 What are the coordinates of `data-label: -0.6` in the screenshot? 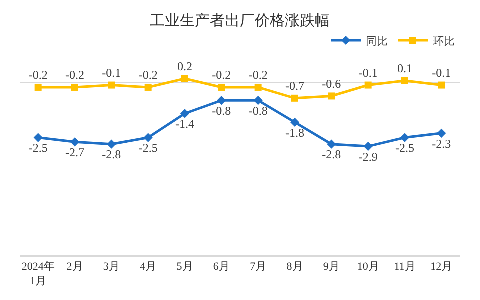 It's located at (332, 83).